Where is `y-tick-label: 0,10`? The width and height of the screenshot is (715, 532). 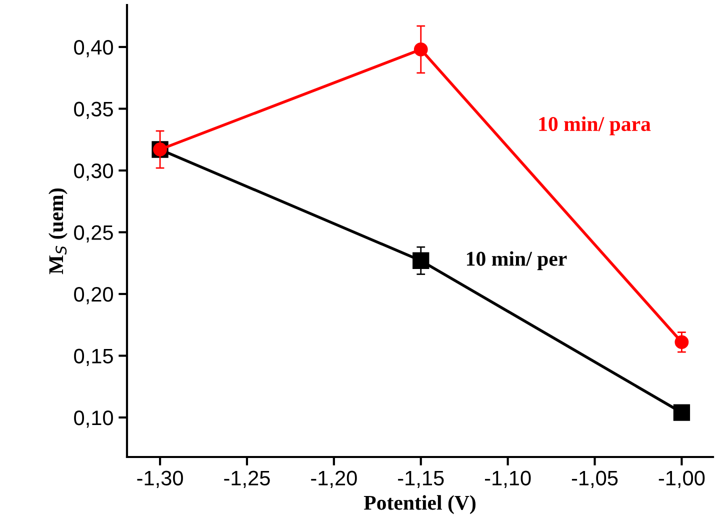
y-tick-label: 0,10 is located at coordinates (93, 419).